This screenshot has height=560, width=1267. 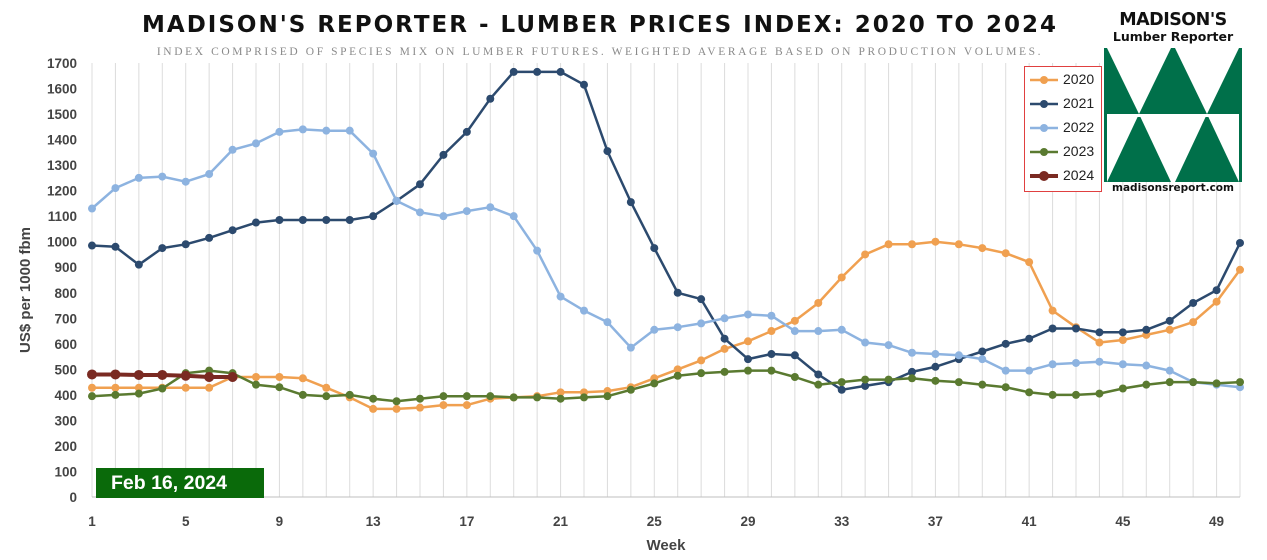 What do you see at coordinates (65, 420) in the screenshot?
I see `y-tick-label: 300` at bounding box center [65, 420].